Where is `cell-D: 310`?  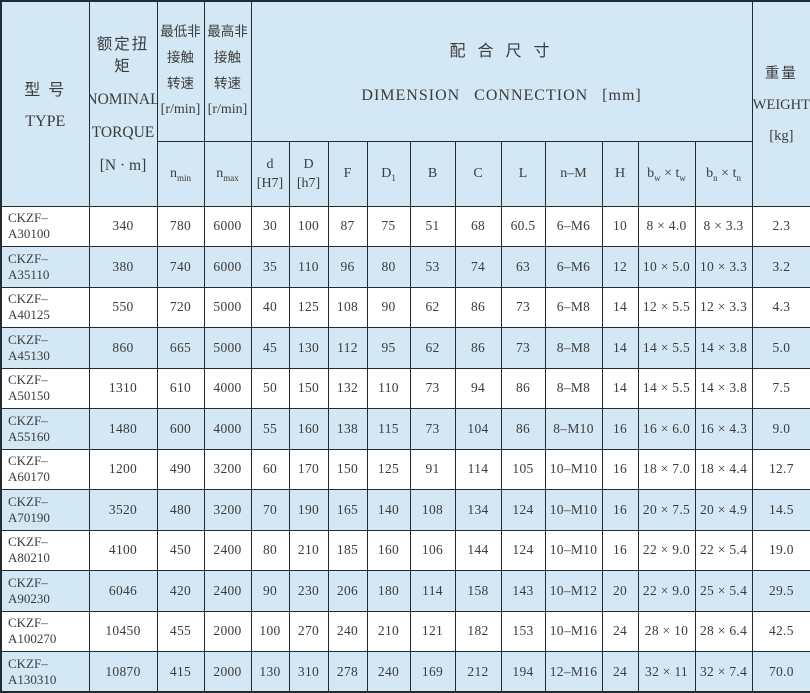 cell-D: 310 is located at coordinates (308, 672).